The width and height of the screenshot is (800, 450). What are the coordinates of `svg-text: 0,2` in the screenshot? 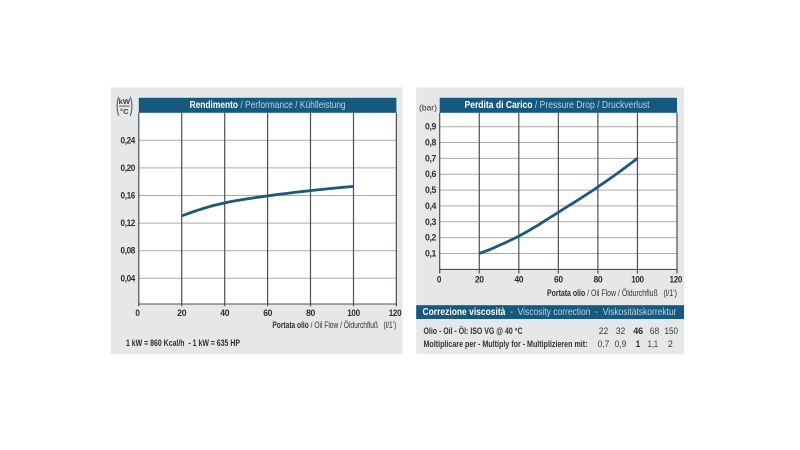 It's located at (430, 238).